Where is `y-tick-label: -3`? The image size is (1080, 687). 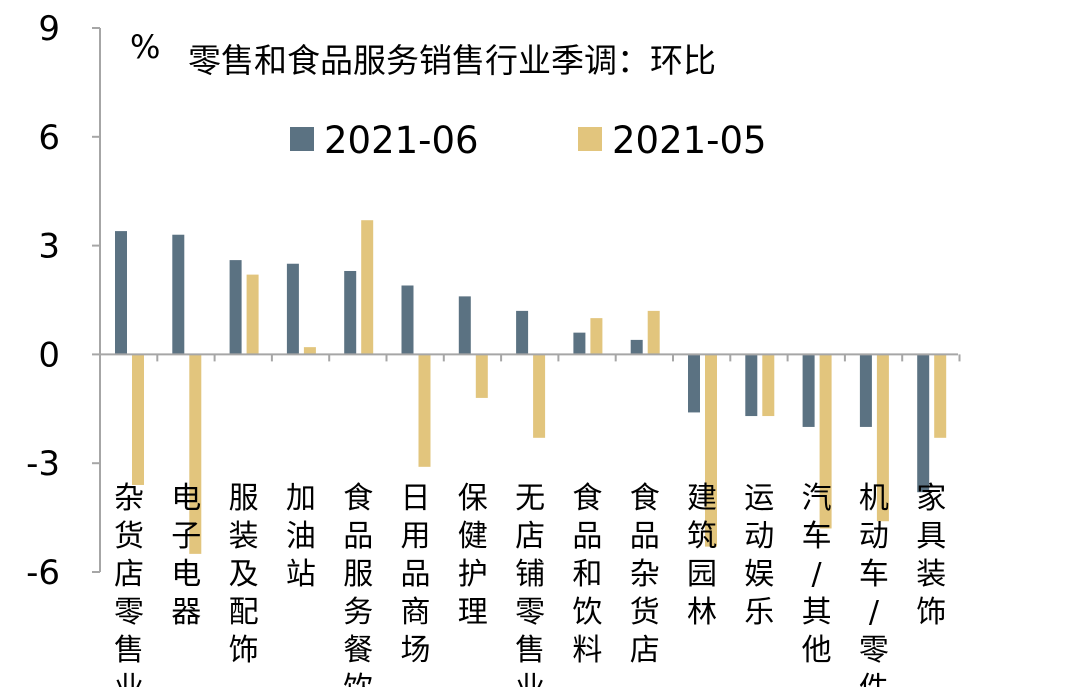
y-tick-label: -3 is located at coordinates (43, 464).